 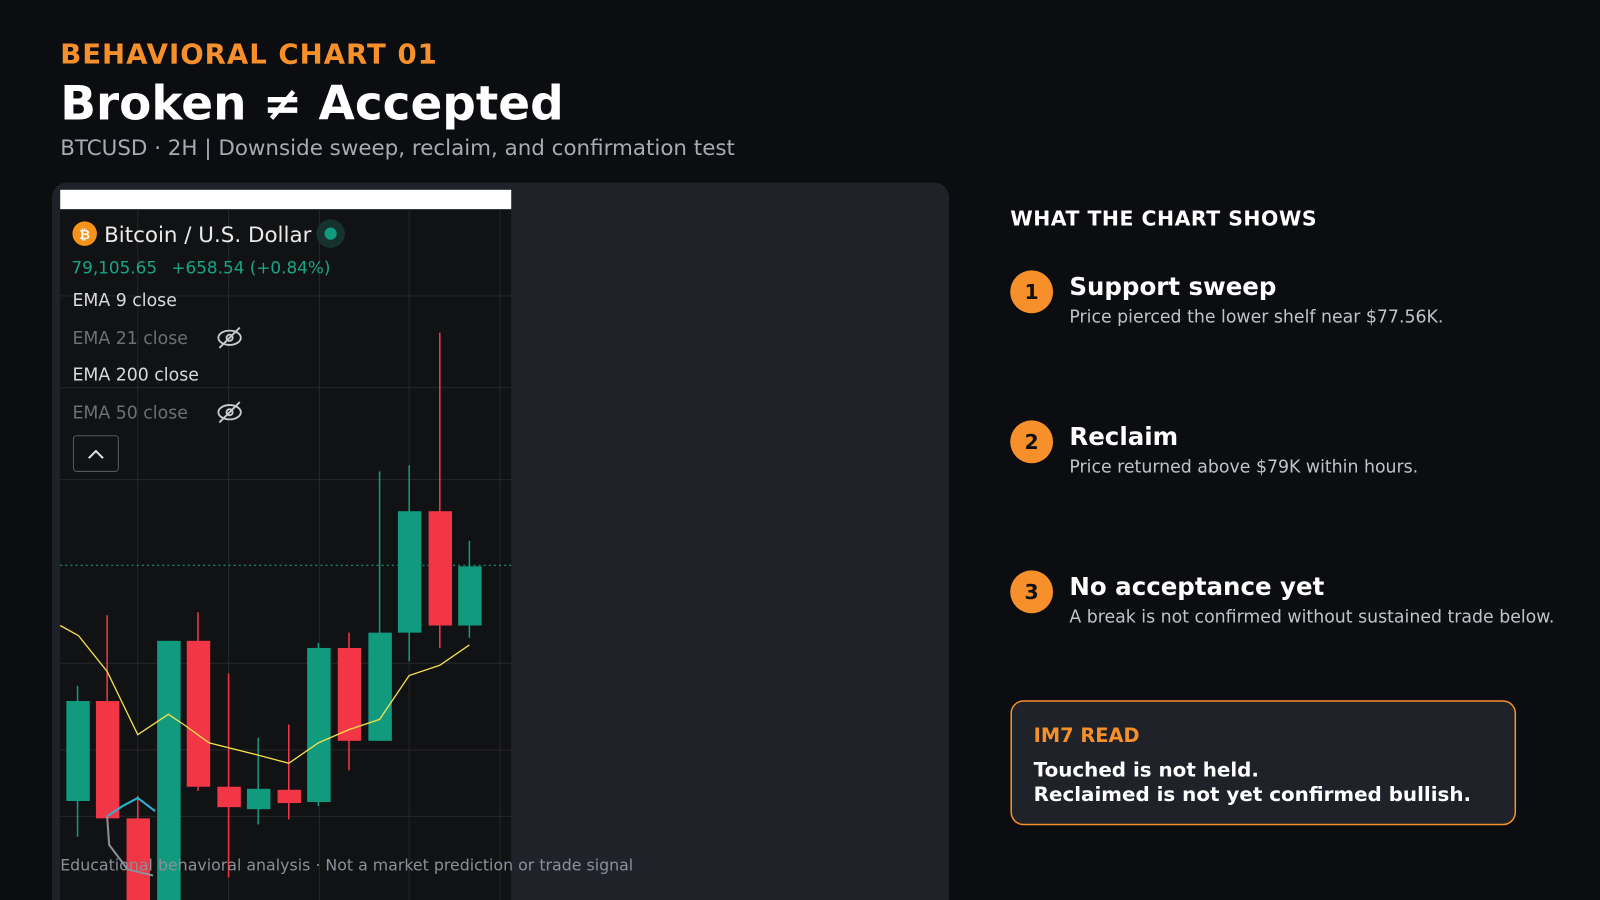 I want to click on price: 79,105.65, so click(x=114, y=267).